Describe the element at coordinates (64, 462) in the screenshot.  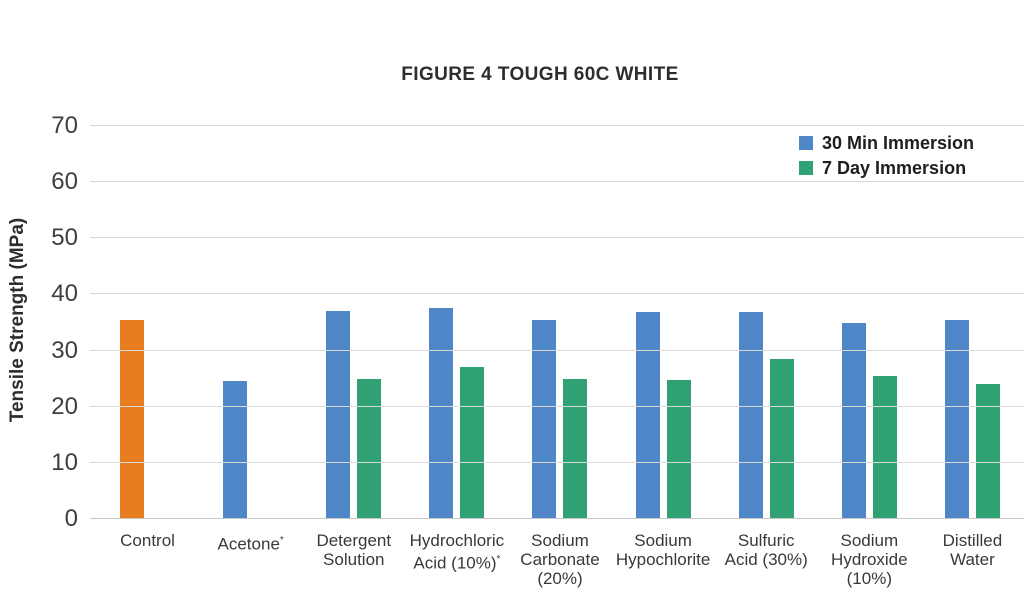
I see `y-tick-label: 10` at that location.